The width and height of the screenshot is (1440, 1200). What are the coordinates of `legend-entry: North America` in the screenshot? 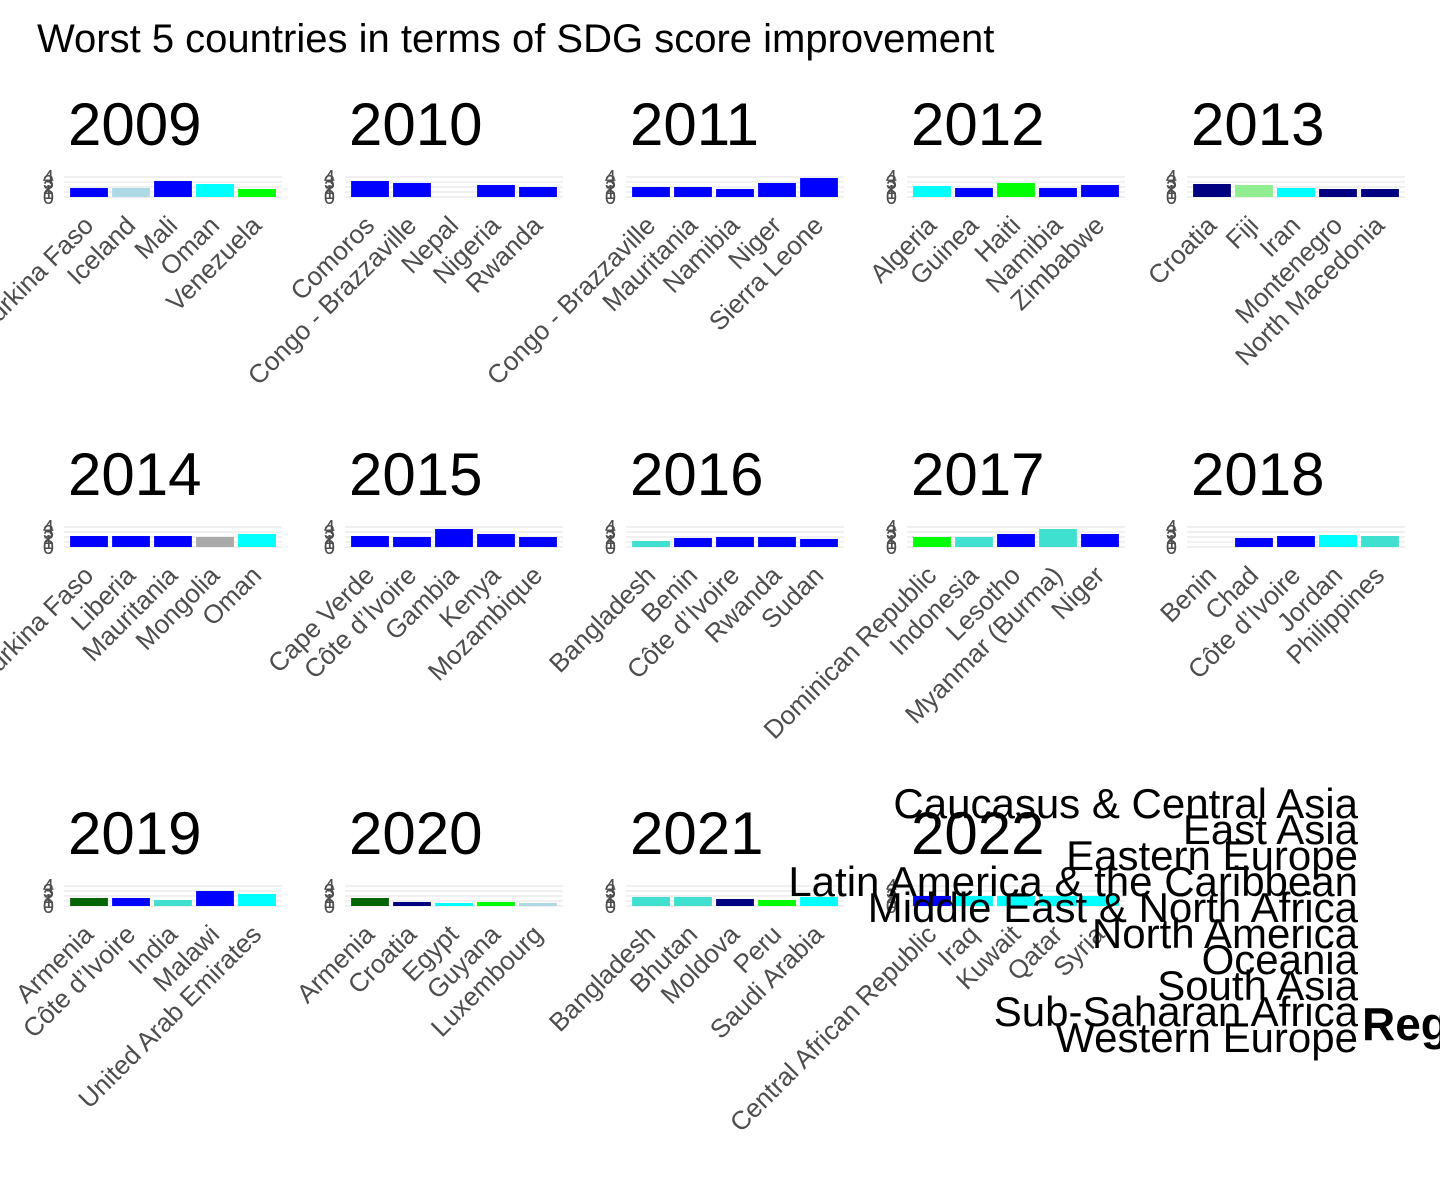 It's located at (1225, 933).